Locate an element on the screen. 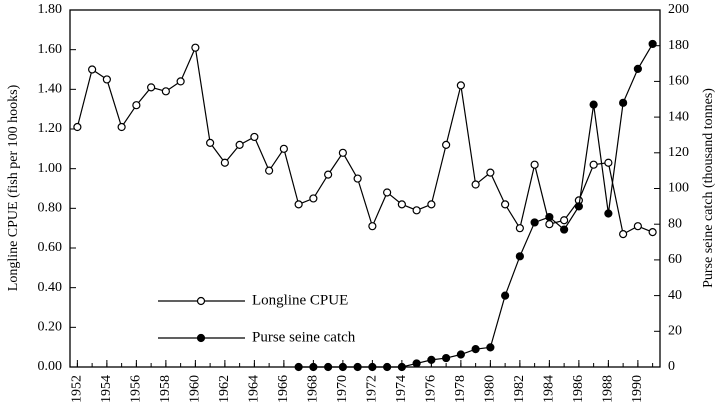 The image size is (723, 413). y-tick-label: 0.80 is located at coordinates (50, 208).